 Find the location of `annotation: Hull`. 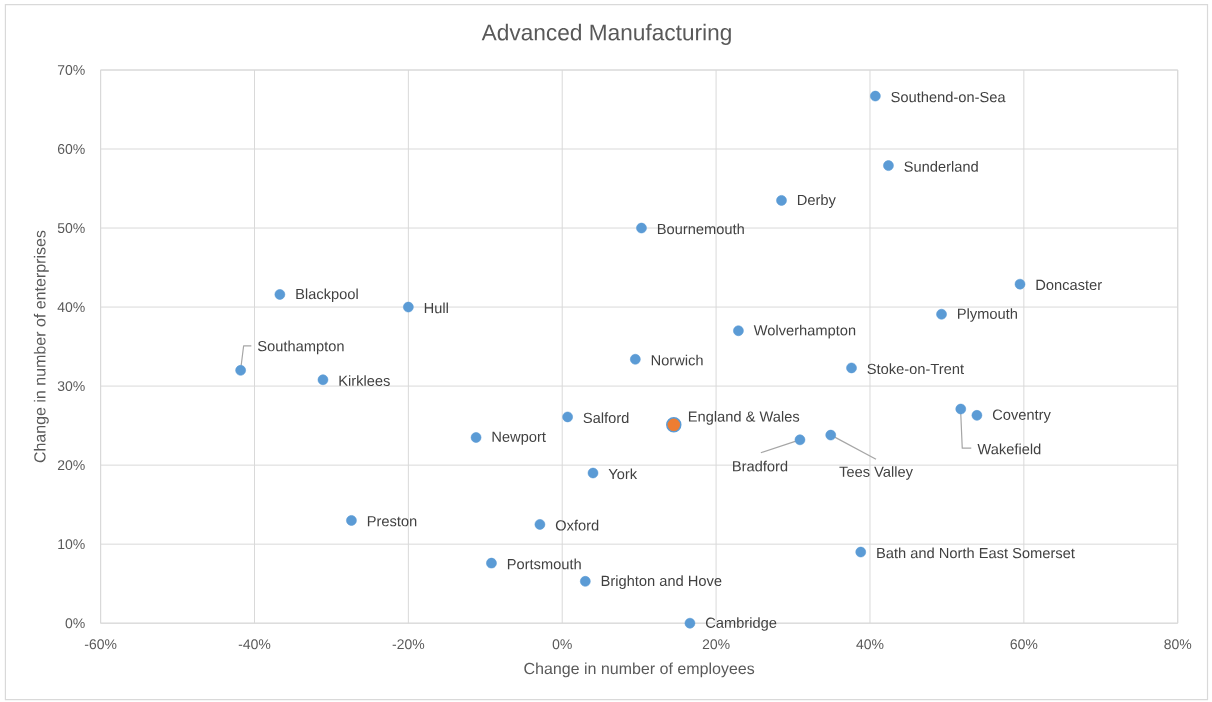

annotation: Hull is located at coordinates (436, 308).